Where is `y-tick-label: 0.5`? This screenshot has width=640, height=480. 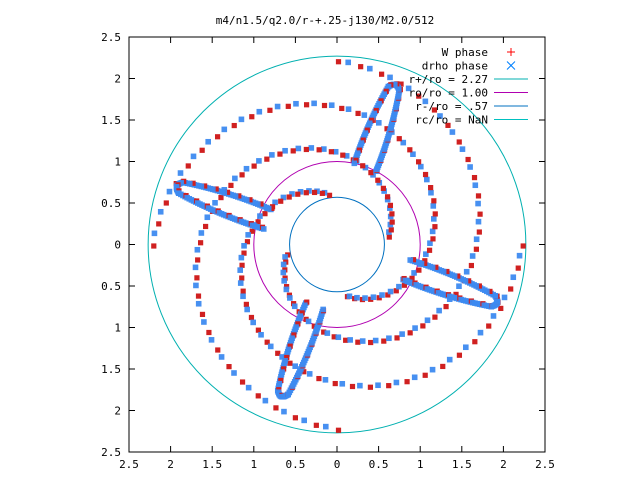
y-tick-label: 0.5 is located at coordinates (111, 203).